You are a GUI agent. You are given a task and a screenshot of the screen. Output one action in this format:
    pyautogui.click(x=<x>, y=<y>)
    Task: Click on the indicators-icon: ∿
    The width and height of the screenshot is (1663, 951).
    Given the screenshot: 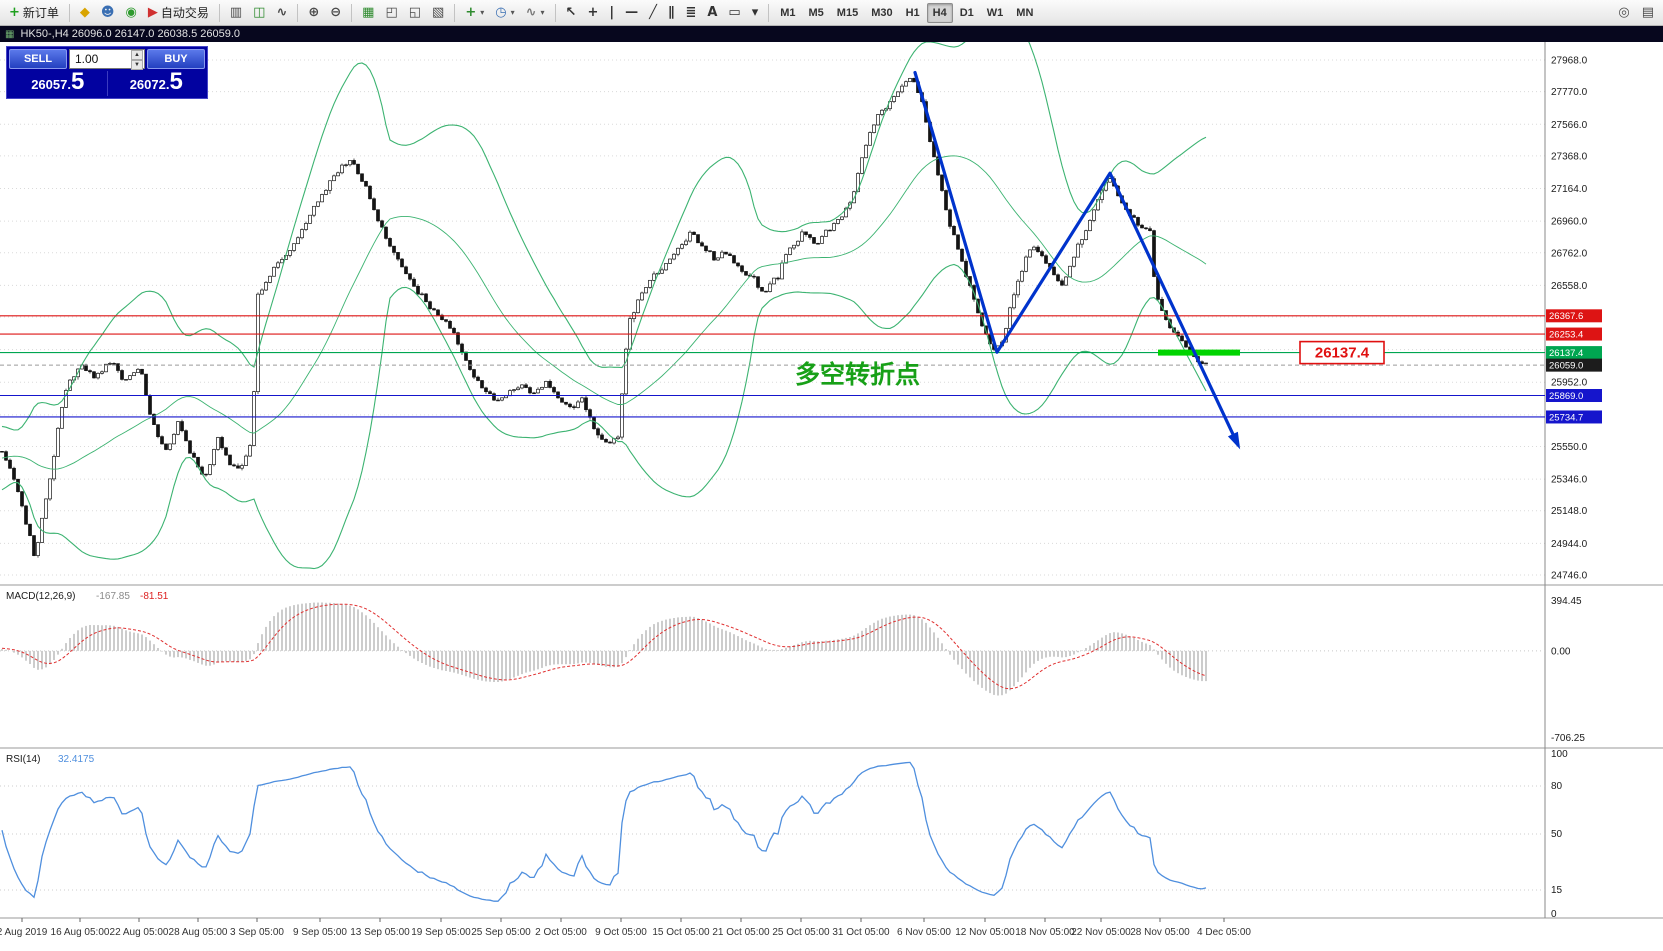 What is the action you would take?
    pyautogui.click(x=531, y=12)
    